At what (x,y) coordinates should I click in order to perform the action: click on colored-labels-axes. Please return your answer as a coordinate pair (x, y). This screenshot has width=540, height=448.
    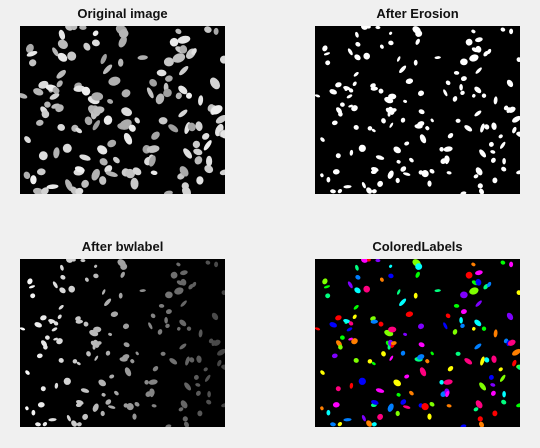
    Looking at the image, I should click on (417, 343).